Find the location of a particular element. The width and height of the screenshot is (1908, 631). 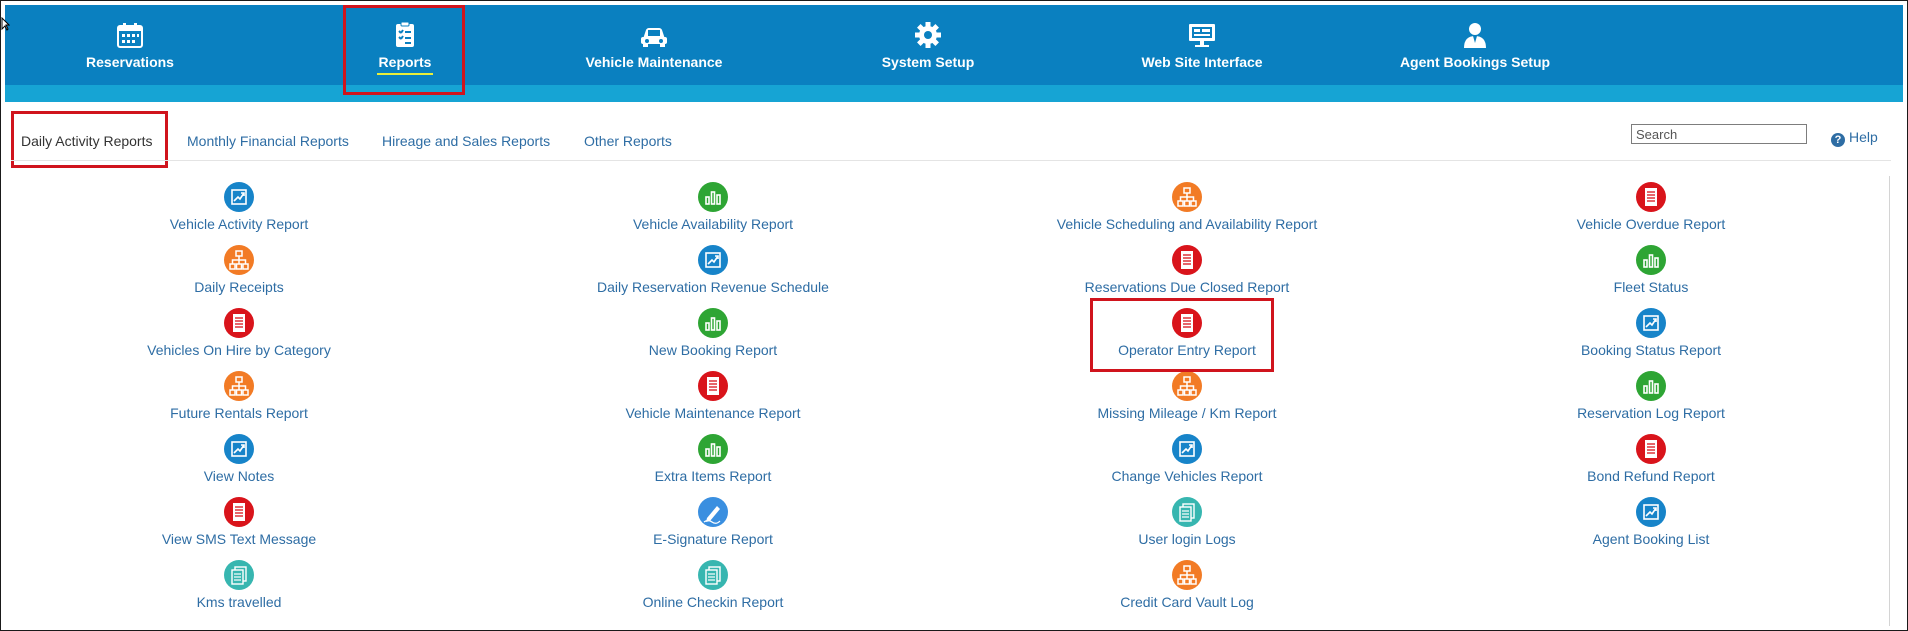

report-link-label: Bond Refund Report is located at coordinates (1651, 476).